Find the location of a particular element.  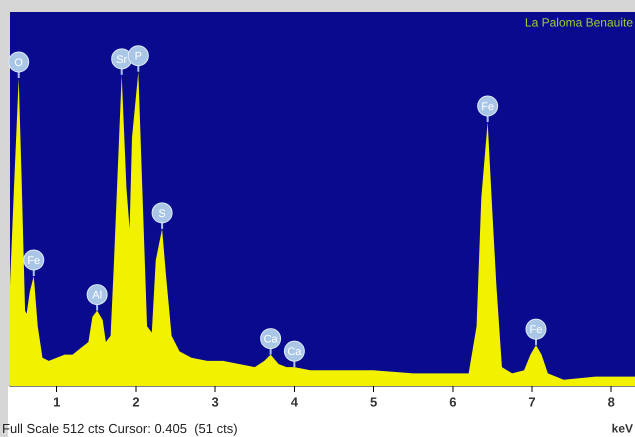

annotation: S is located at coordinates (162, 214).